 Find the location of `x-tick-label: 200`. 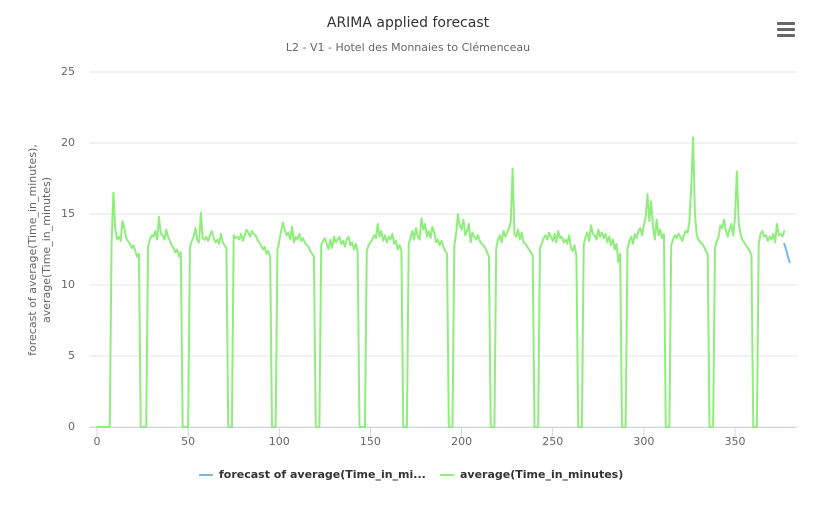

x-tick-label: 200 is located at coordinates (461, 441).